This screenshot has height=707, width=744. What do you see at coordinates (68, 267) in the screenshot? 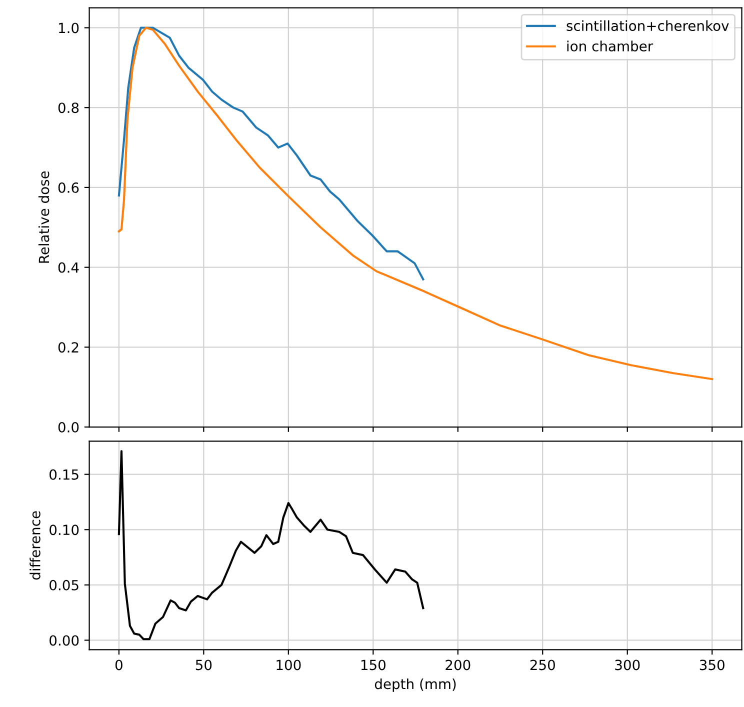
I see `y-tick-label: 0.4` at bounding box center [68, 267].